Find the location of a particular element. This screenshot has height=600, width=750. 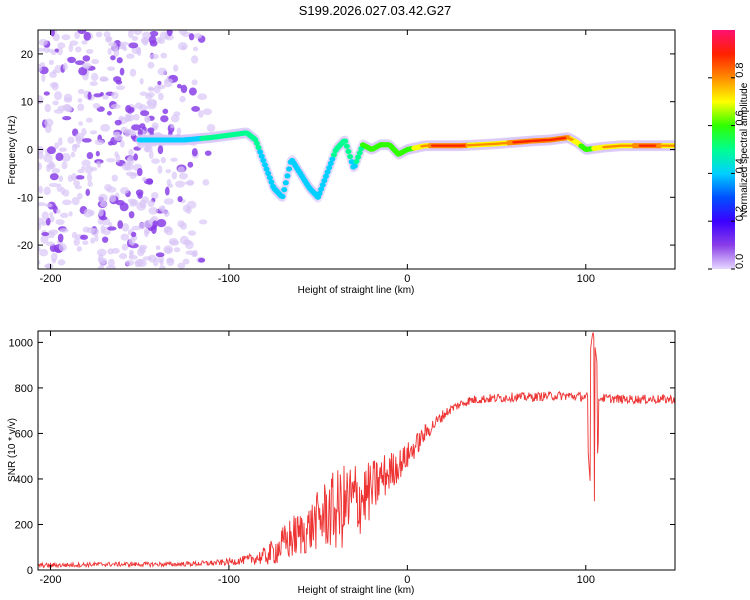

colorbar-tick-label: 0.6 is located at coordinates (740, 117).